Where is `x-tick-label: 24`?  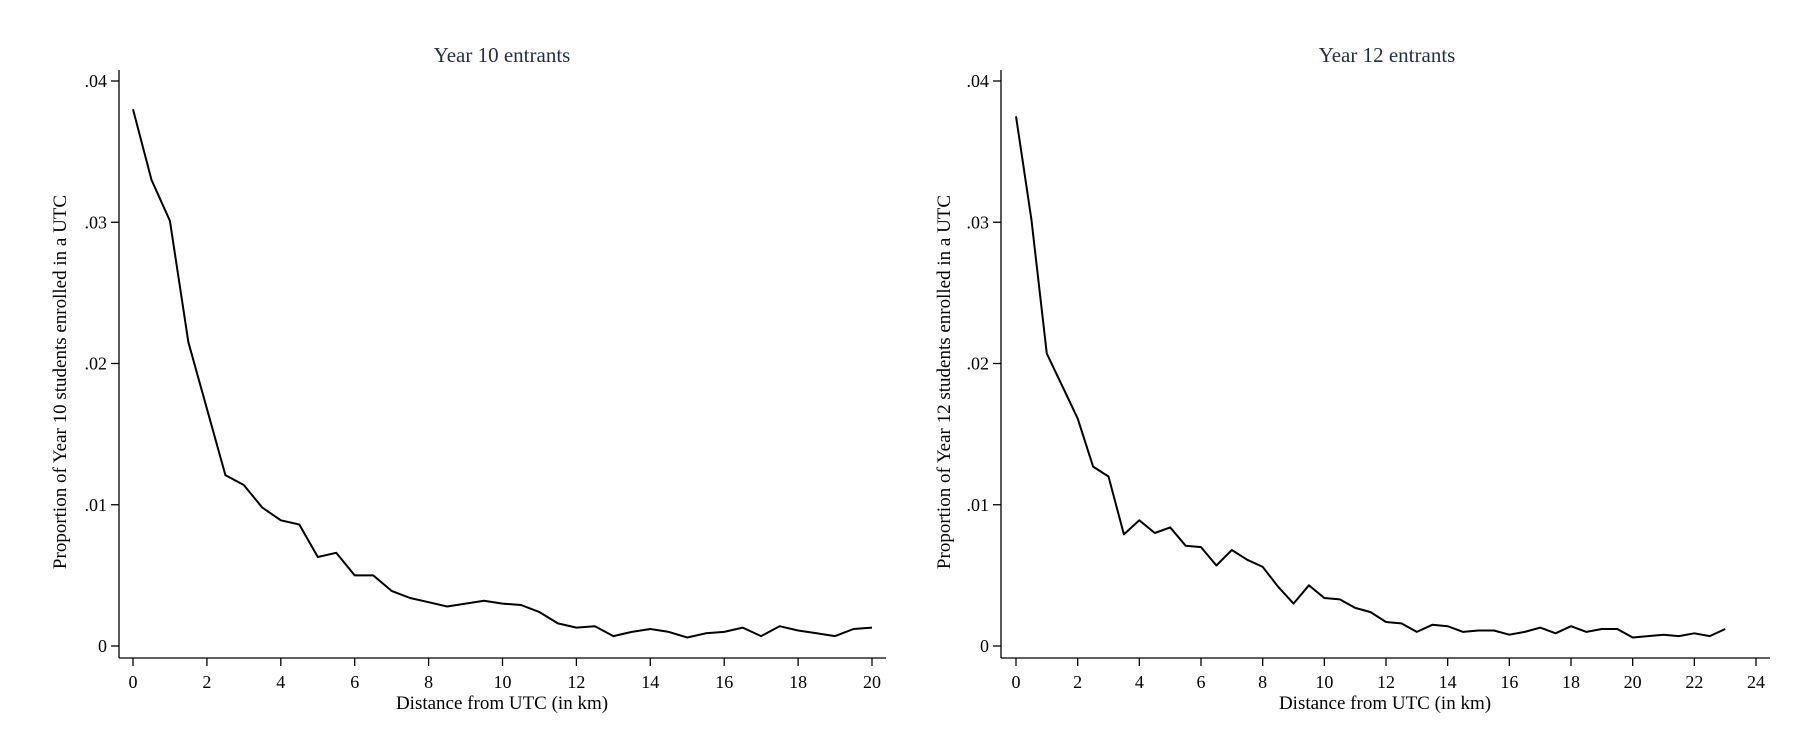 x-tick-label: 24 is located at coordinates (1756, 682).